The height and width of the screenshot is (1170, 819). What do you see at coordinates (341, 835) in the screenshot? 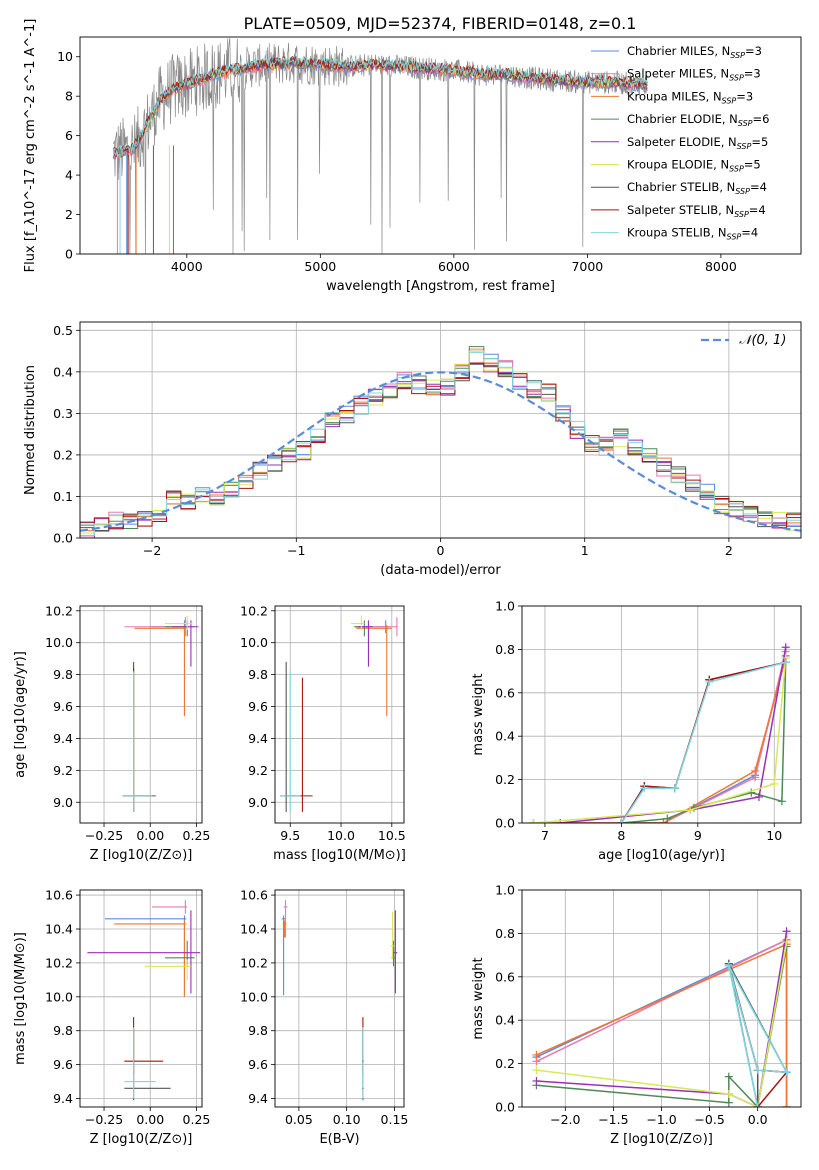
I see `x-tick-label: 10.0` at bounding box center [341, 835].